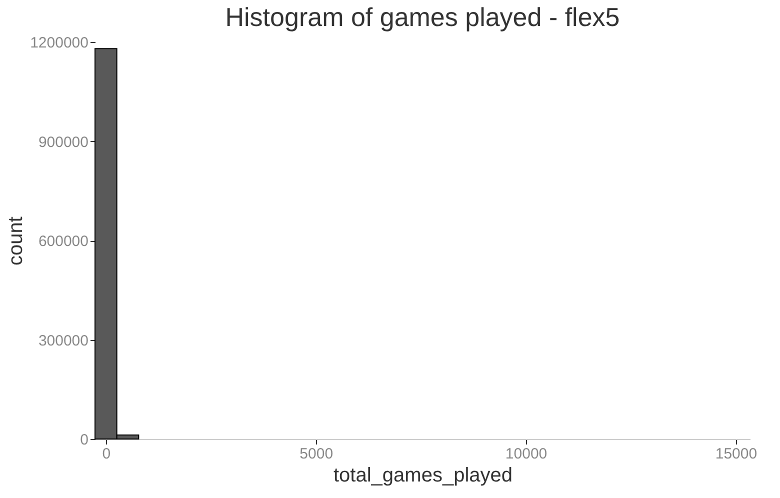 The image size is (780, 498). What do you see at coordinates (423, 475) in the screenshot?
I see `x-axis-title: total_games_played` at bounding box center [423, 475].